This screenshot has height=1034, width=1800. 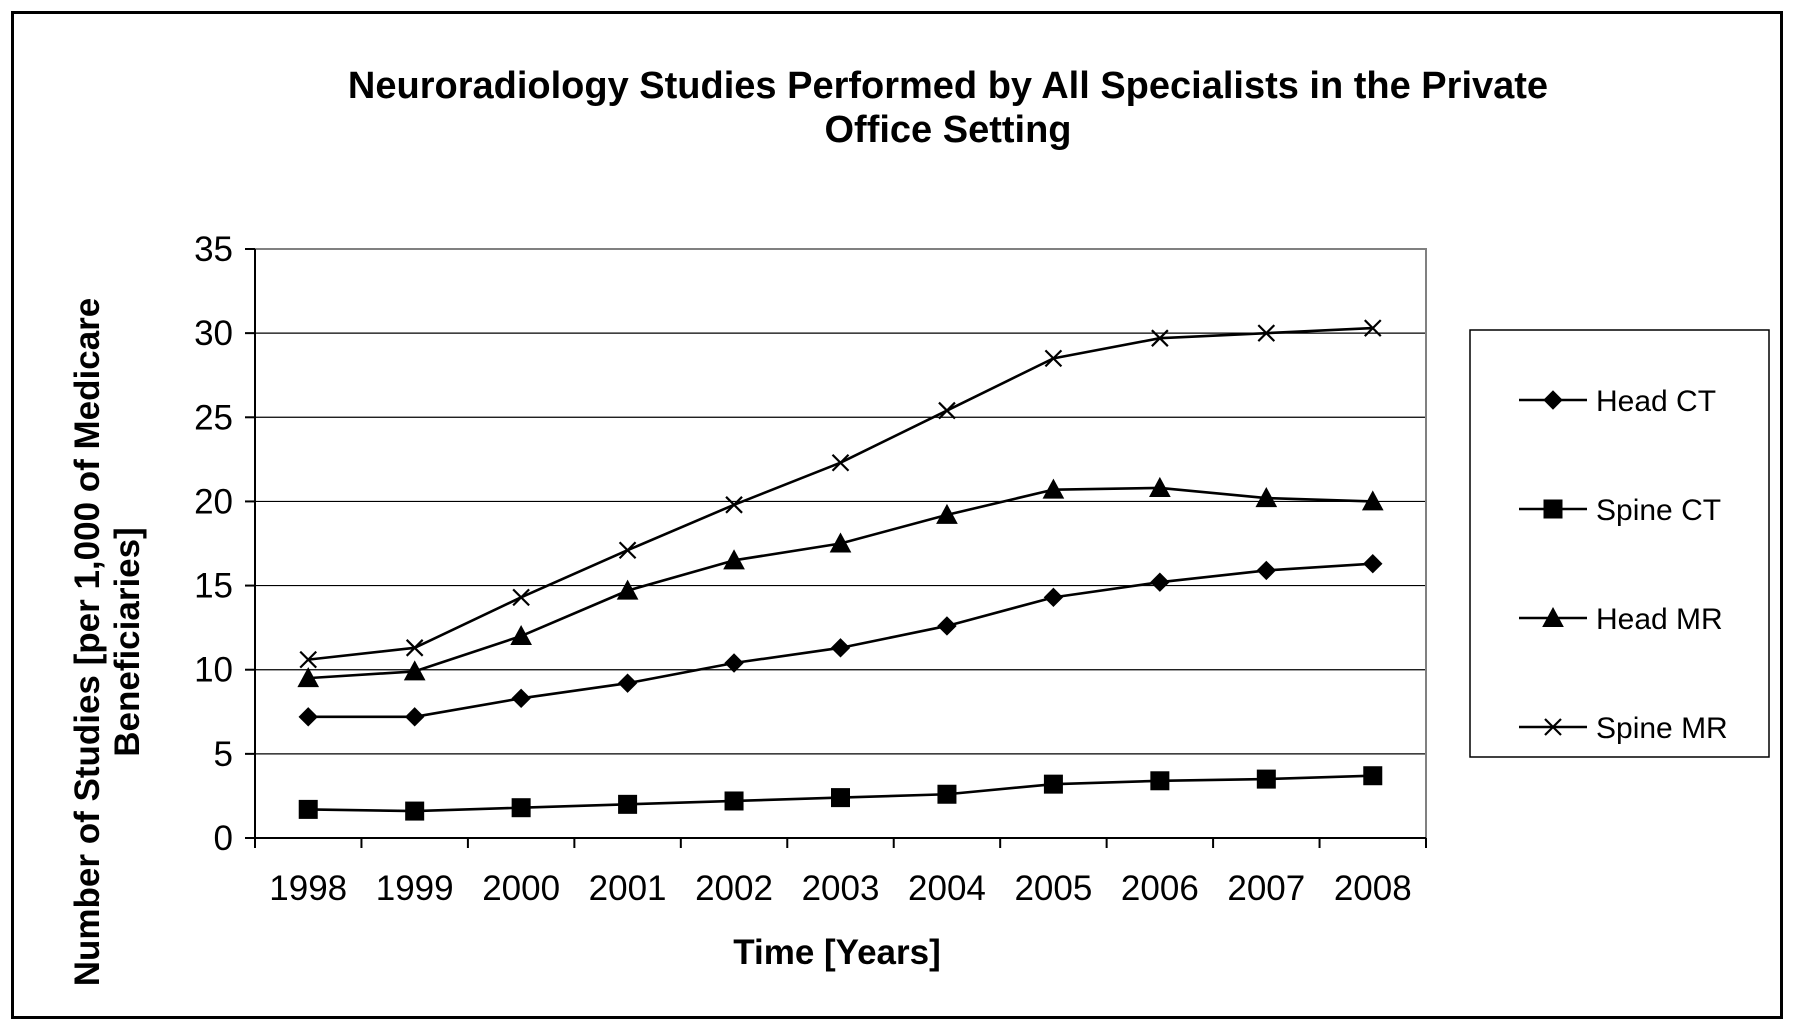 What do you see at coordinates (1160, 486) in the screenshot?
I see `point-head-mr-2006` at bounding box center [1160, 486].